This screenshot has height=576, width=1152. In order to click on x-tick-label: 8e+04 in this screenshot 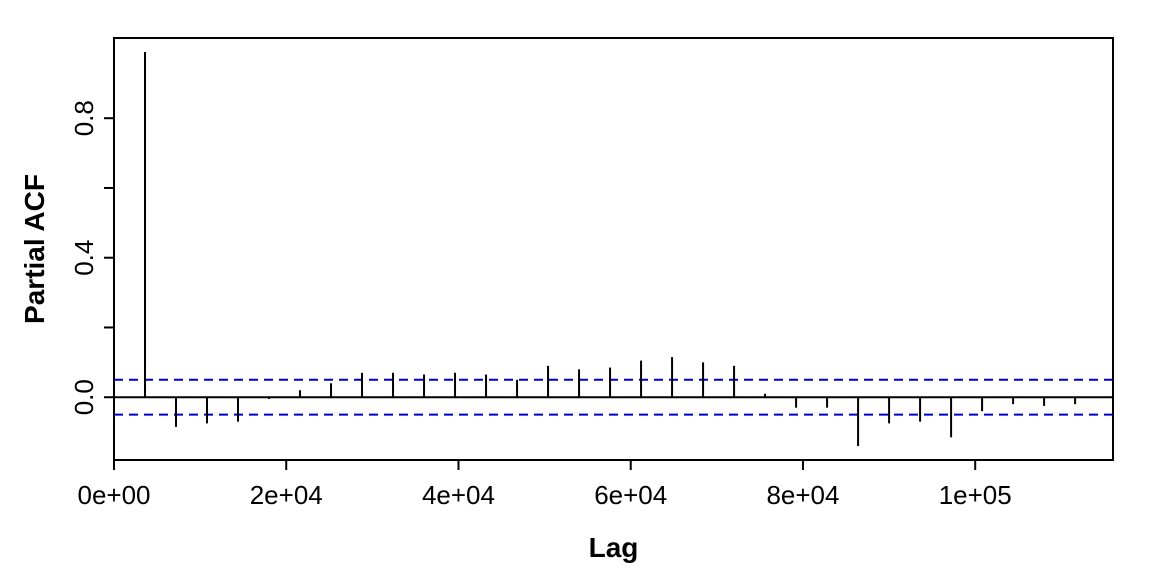, I will do `click(802, 495)`.